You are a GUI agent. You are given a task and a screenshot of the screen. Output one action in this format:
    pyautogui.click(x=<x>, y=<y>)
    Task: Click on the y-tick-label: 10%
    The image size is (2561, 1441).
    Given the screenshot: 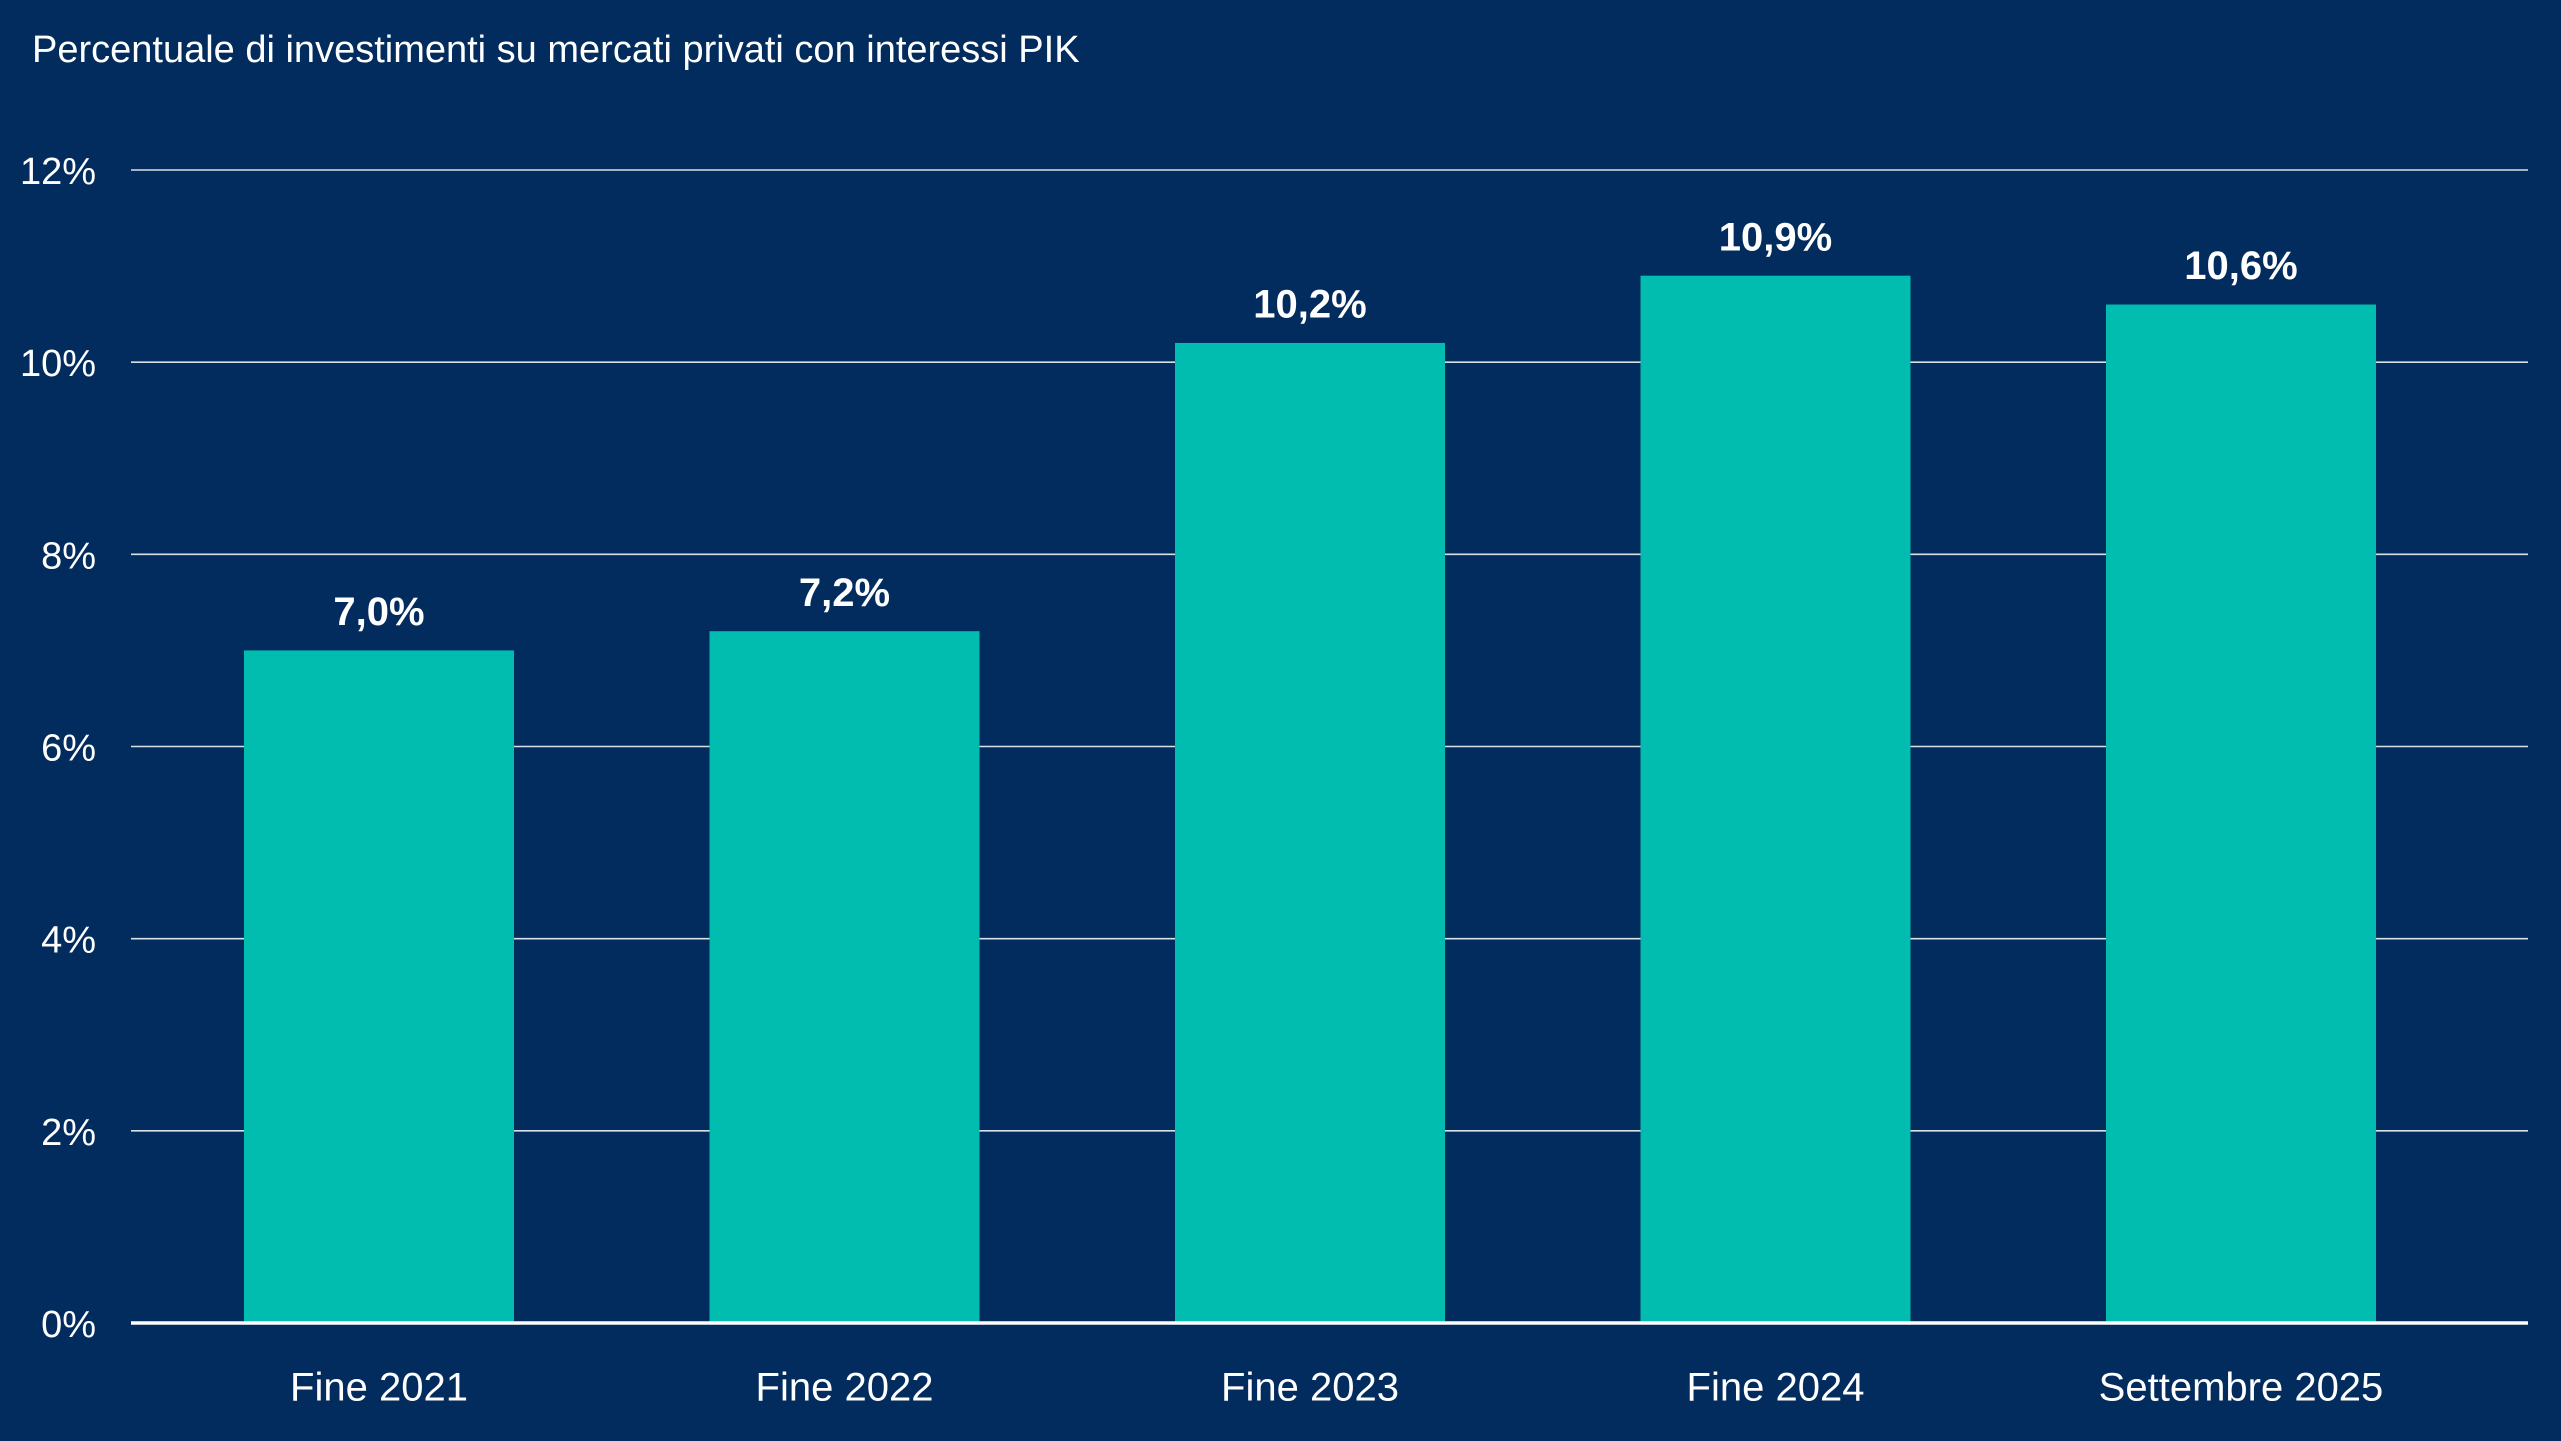 What is the action you would take?
    pyautogui.click(x=58, y=364)
    